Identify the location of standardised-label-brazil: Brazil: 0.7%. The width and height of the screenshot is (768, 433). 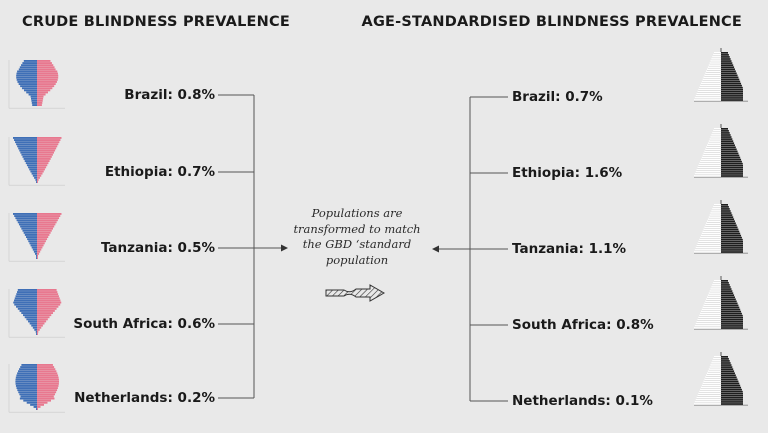
(557, 97).